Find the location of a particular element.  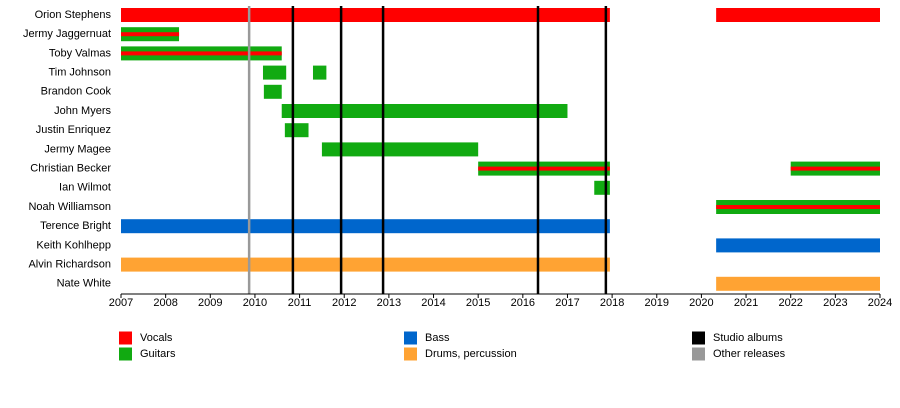

x-tick-label: 2024 is located at coordinates (880, 303).